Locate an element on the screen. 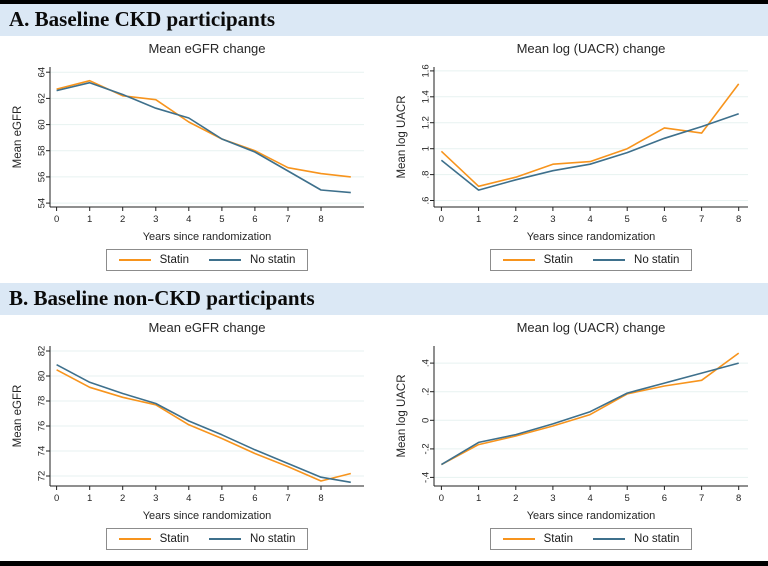  section-b-heading: B. Baseline non-CKD participants is located at coordinates (162, 297).